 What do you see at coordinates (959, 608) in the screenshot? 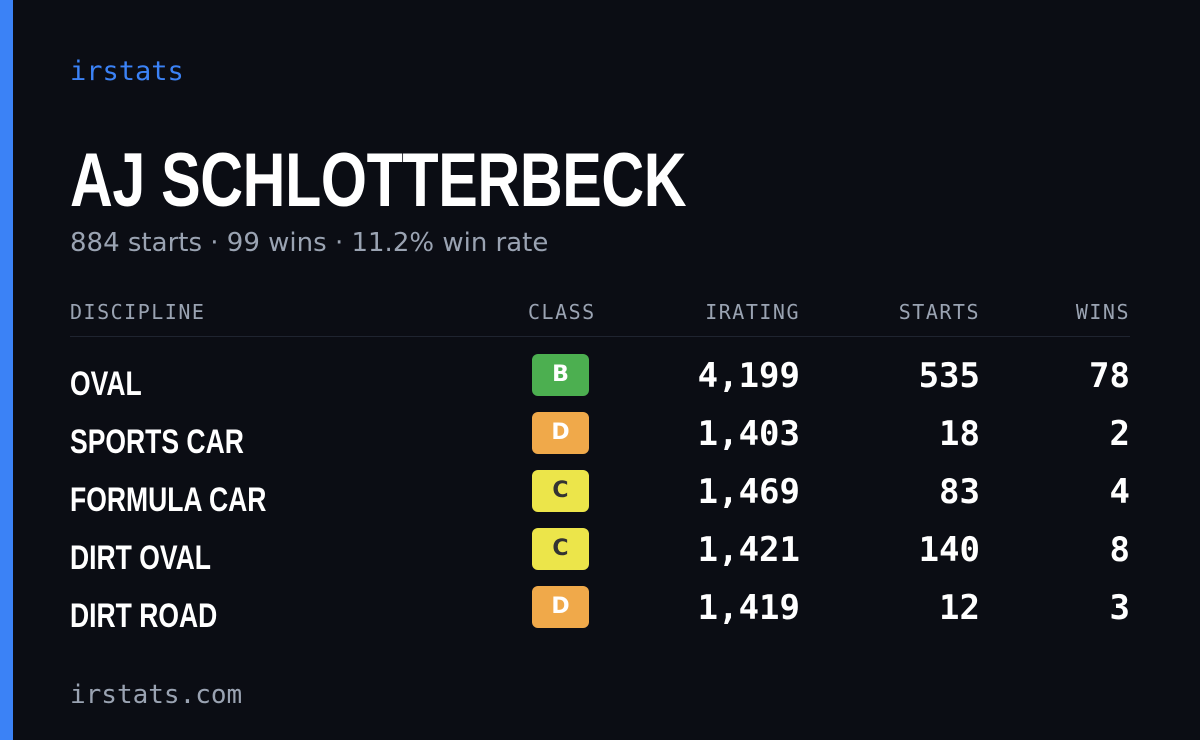
I see `starts-value: 12` at bounding box center [959, 608].